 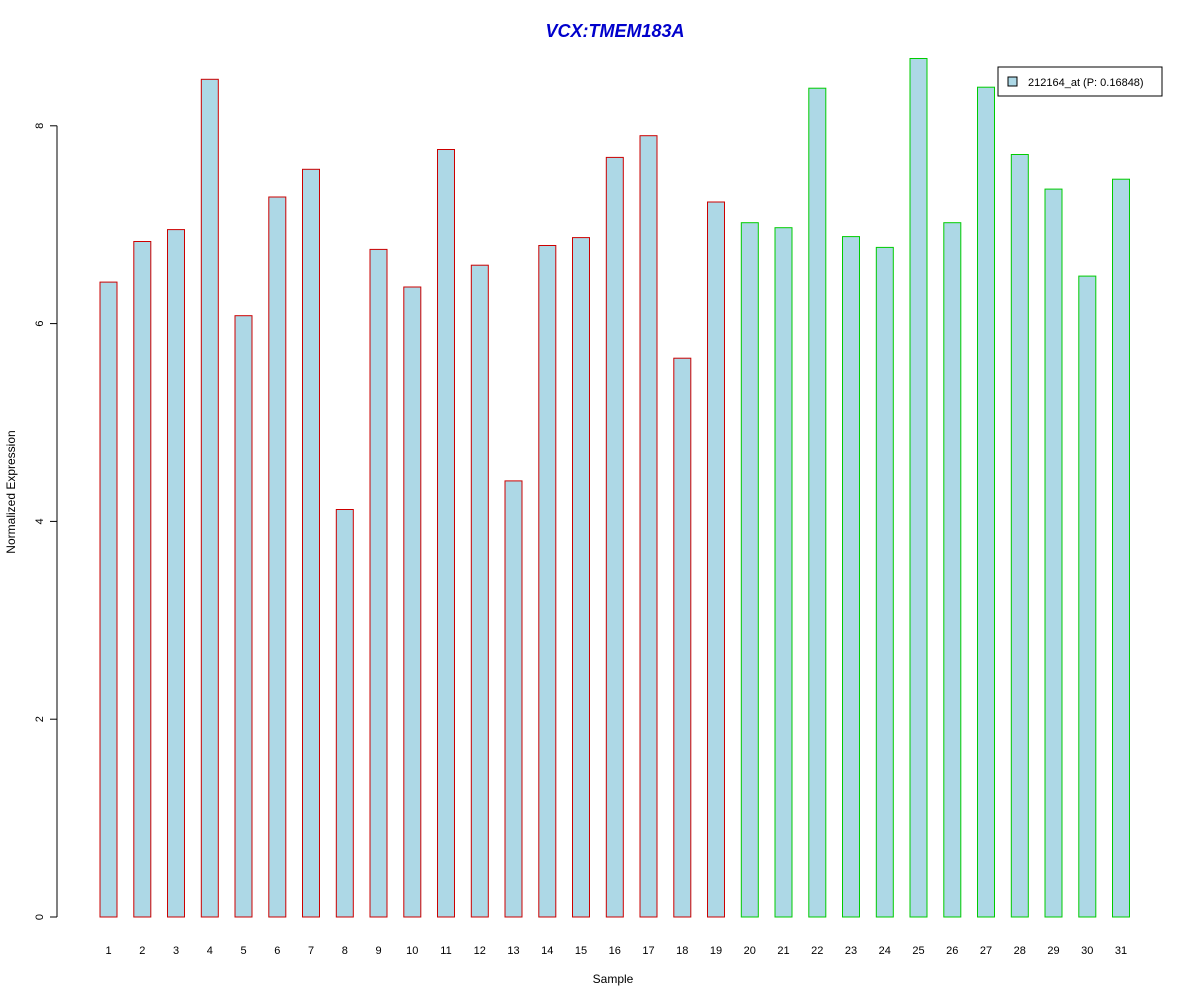 What do you see at coordinates (783, 951) in the screenshot?
I see `x-tick-label: 21` at bounding box center [783, 951].